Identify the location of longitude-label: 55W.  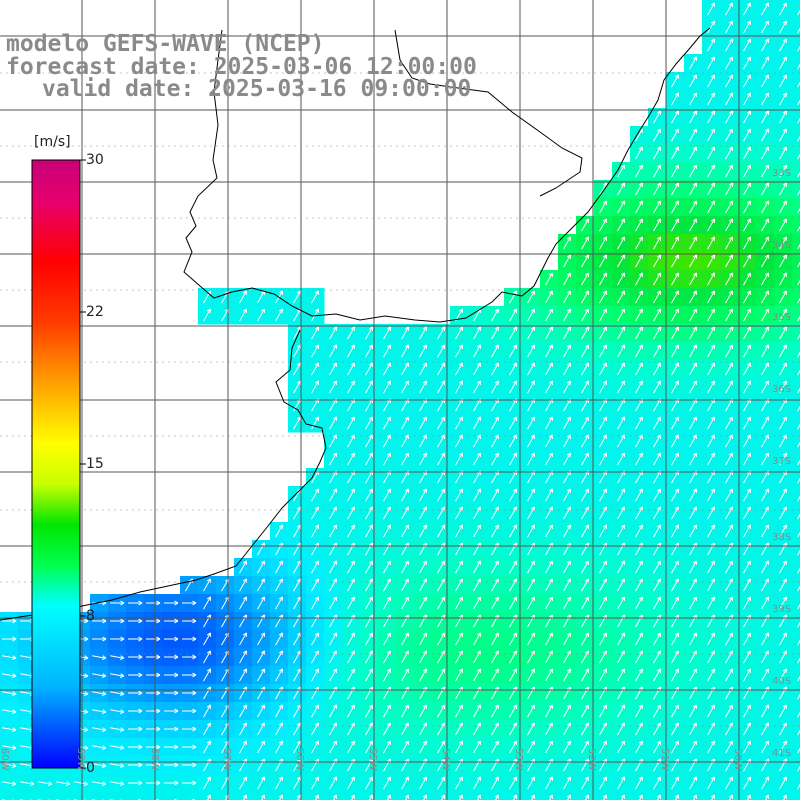
(372, 759).